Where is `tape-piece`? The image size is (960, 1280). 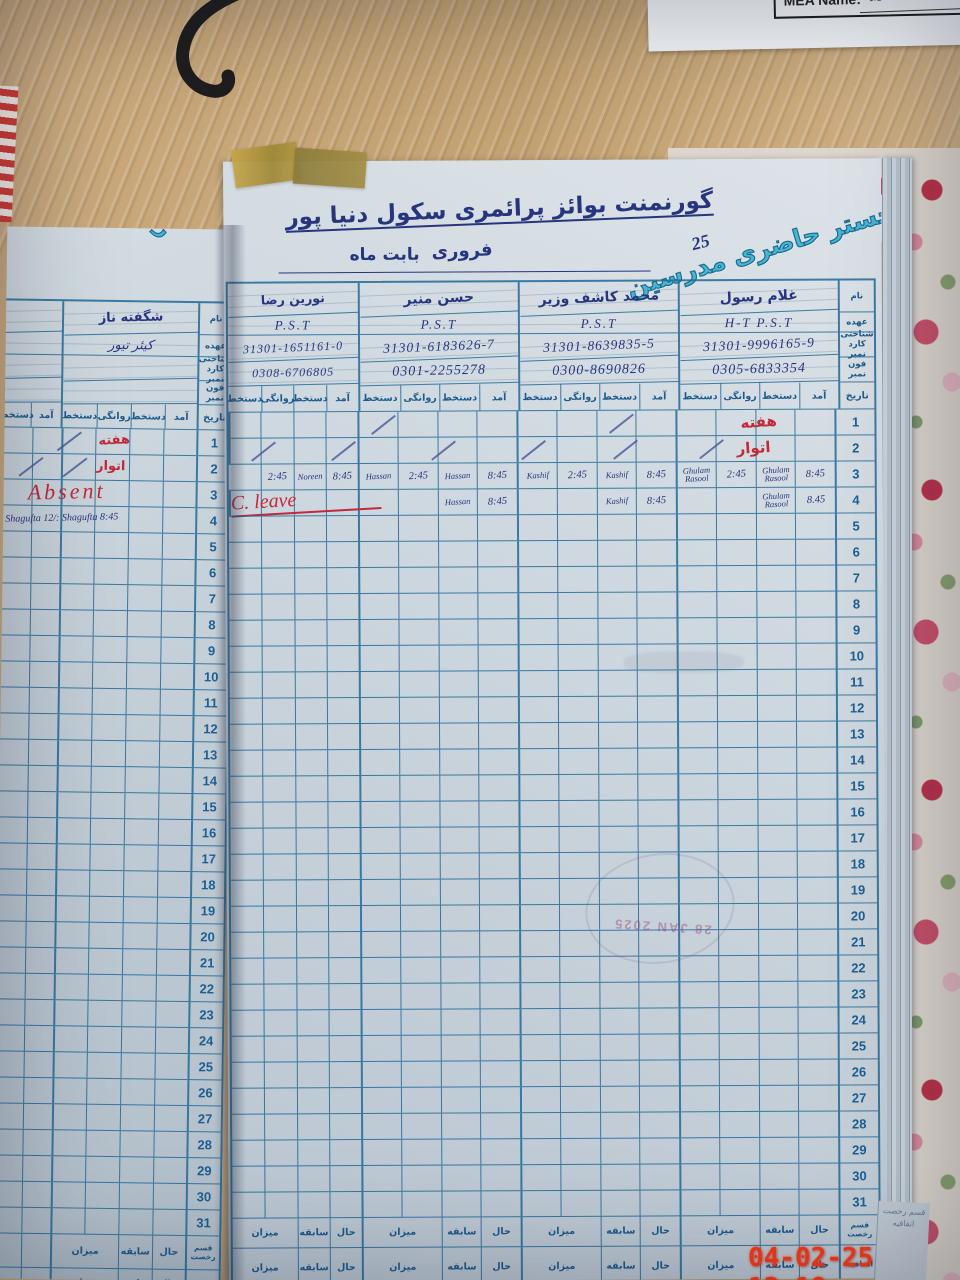 tape-piece is located at coordinates (330, 168).